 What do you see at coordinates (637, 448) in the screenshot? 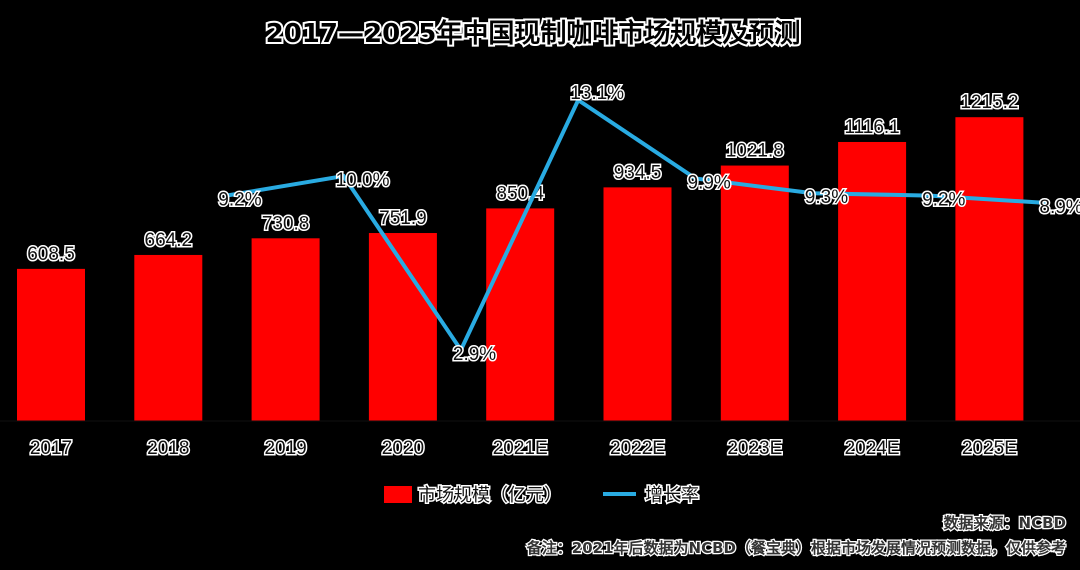
I see `x-tick-2022e: 2022E` at bounding box center [637, 448].